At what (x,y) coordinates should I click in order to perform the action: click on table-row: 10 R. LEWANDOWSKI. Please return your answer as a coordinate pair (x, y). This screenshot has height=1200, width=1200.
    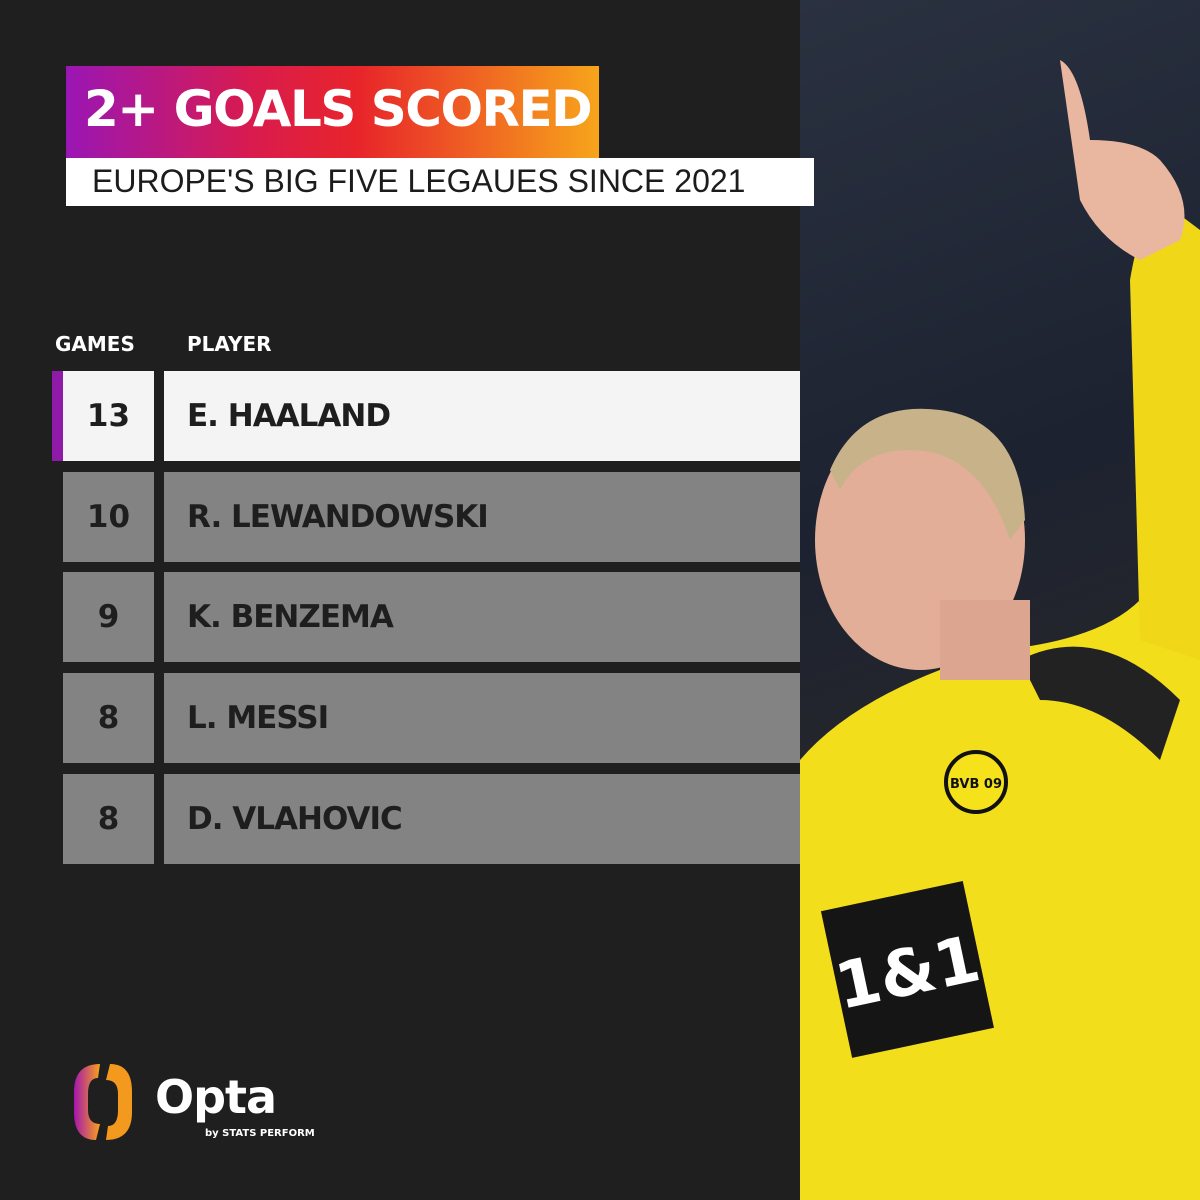
    Looking at the image, I should click on (431, 517).